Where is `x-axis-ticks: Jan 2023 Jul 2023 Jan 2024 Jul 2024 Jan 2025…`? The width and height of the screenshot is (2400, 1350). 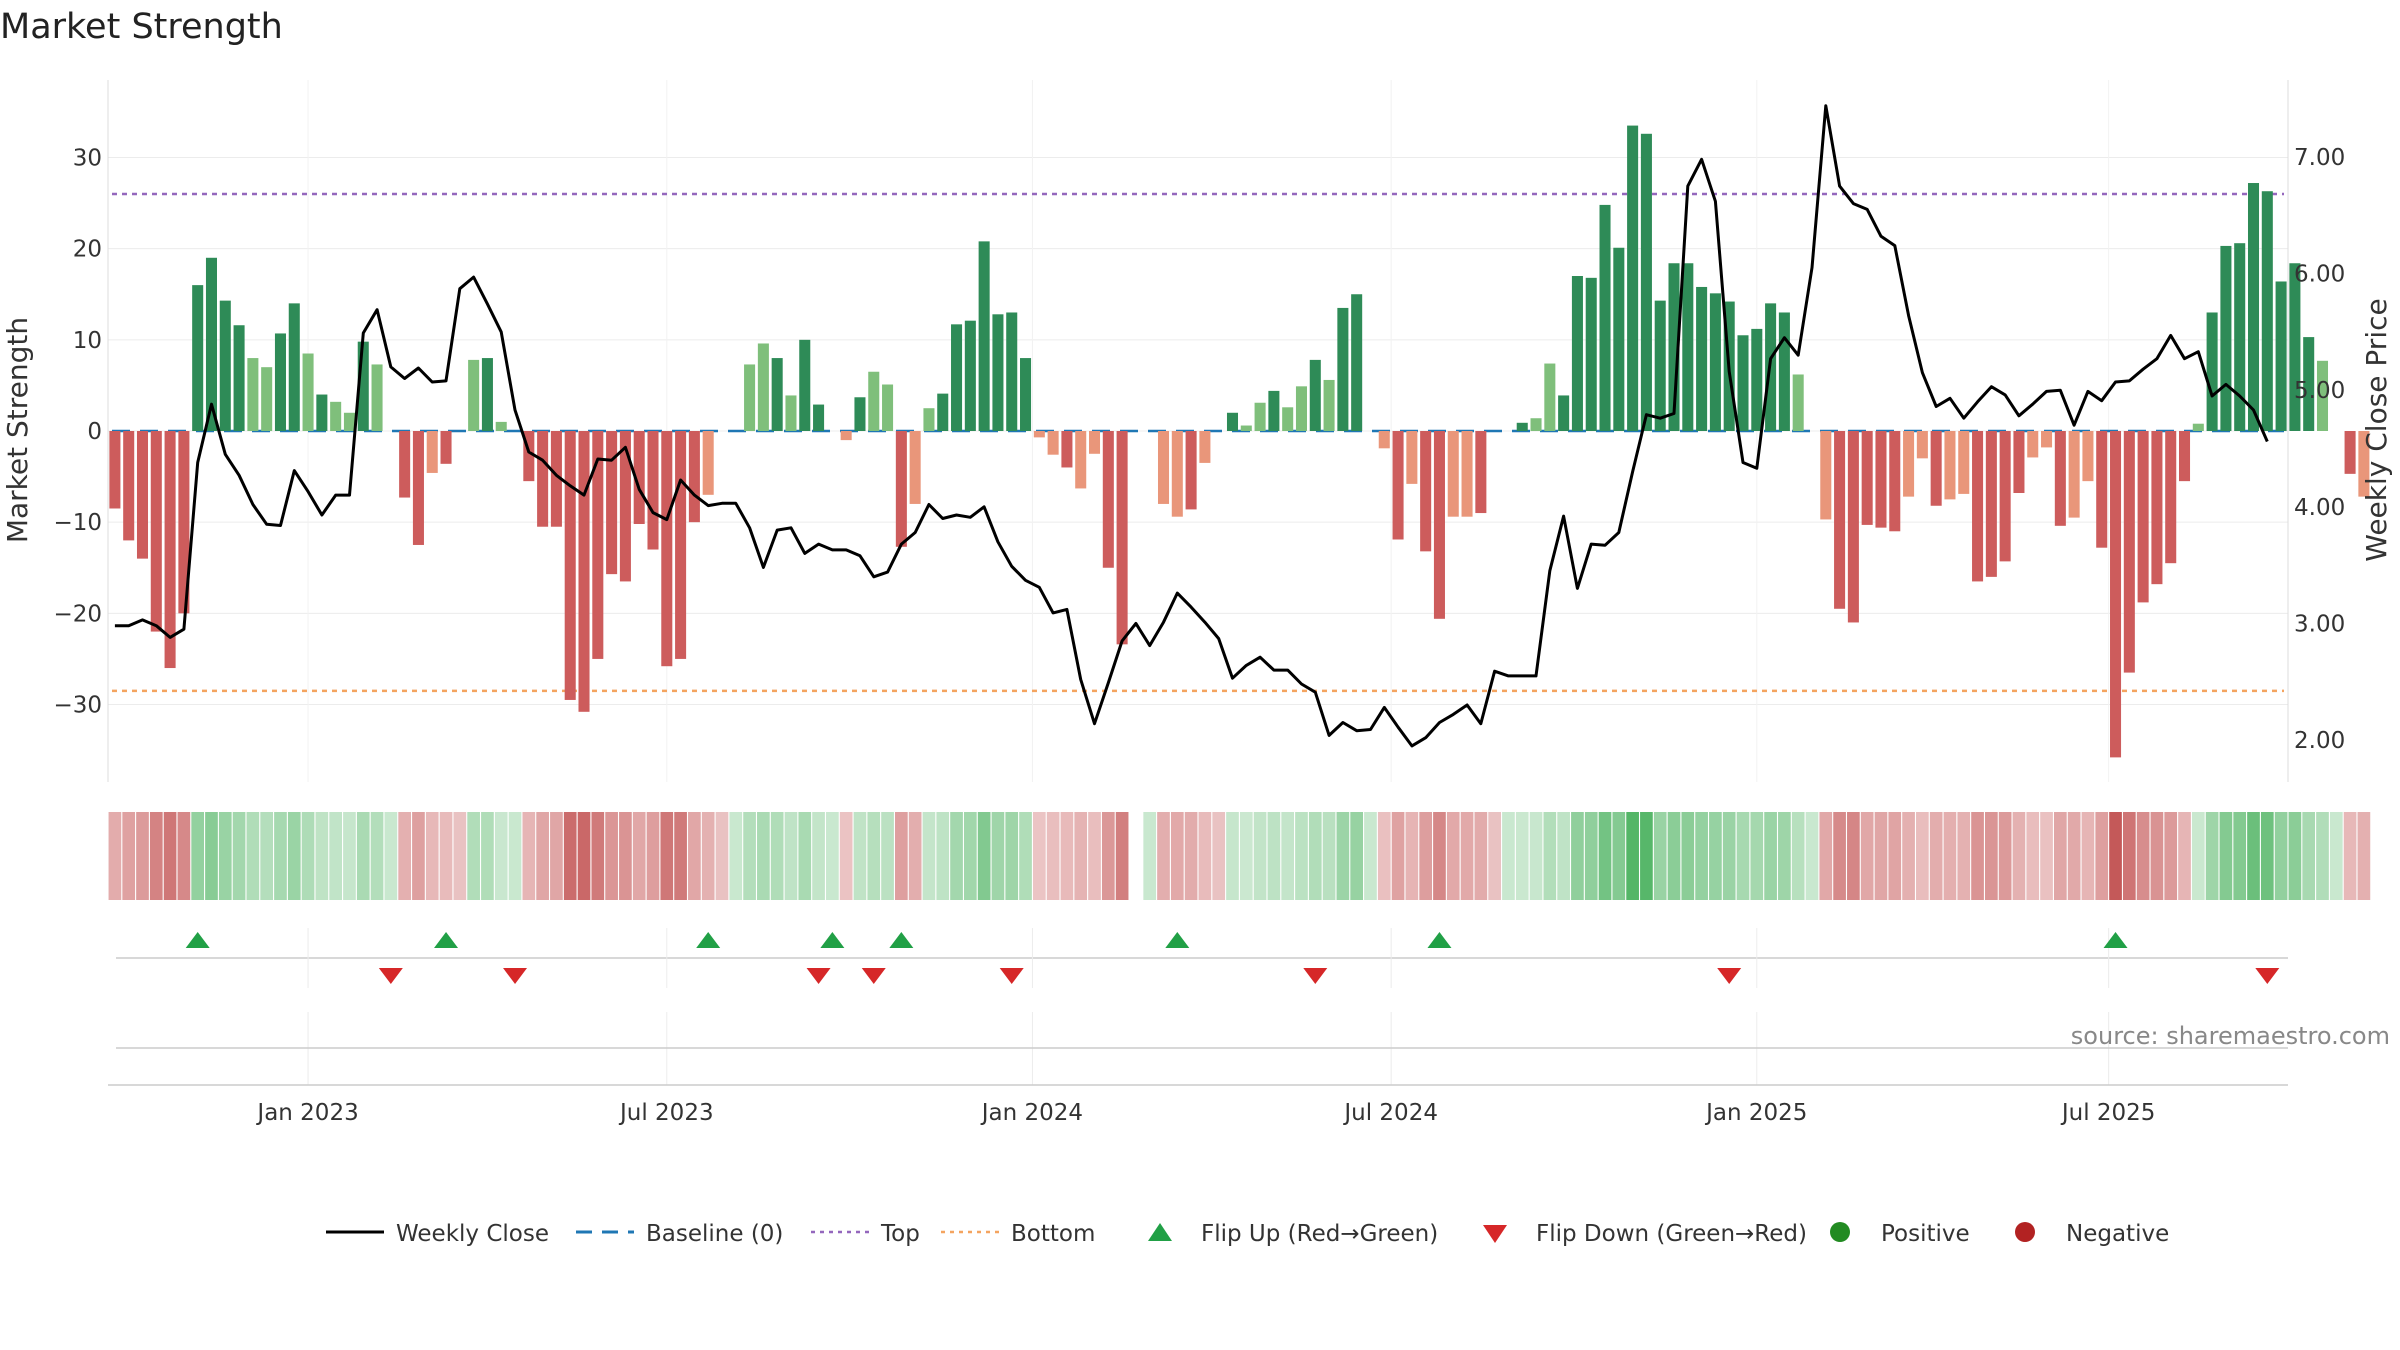
x-axis-ticks: Jan 2023 Jul 2023 Jan 2024 Jul 2024 Jan 2025… is located at coordinates (1205, 1113).